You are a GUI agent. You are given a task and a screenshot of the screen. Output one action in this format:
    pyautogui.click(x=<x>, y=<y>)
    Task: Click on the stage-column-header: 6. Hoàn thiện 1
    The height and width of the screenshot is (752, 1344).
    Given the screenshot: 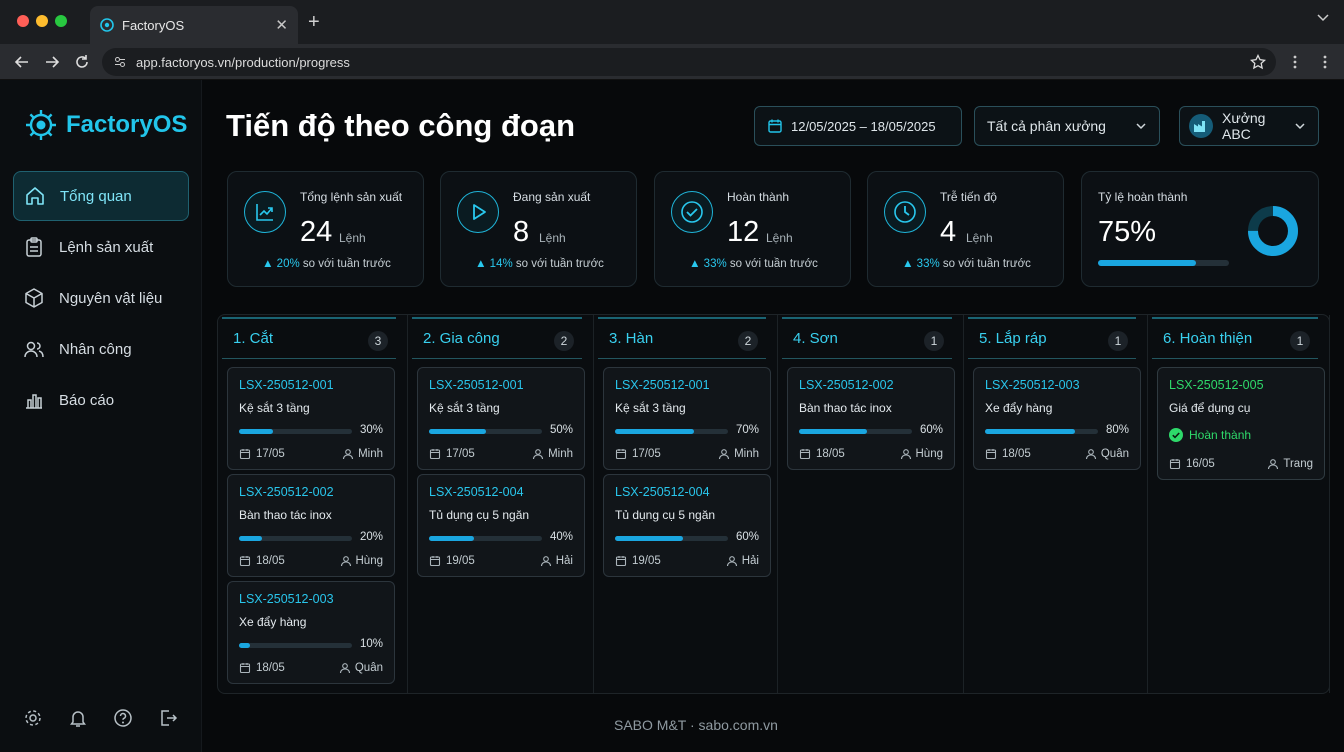 What is the action you would take?
    pyautogui.click(x=1235, y=338)
    